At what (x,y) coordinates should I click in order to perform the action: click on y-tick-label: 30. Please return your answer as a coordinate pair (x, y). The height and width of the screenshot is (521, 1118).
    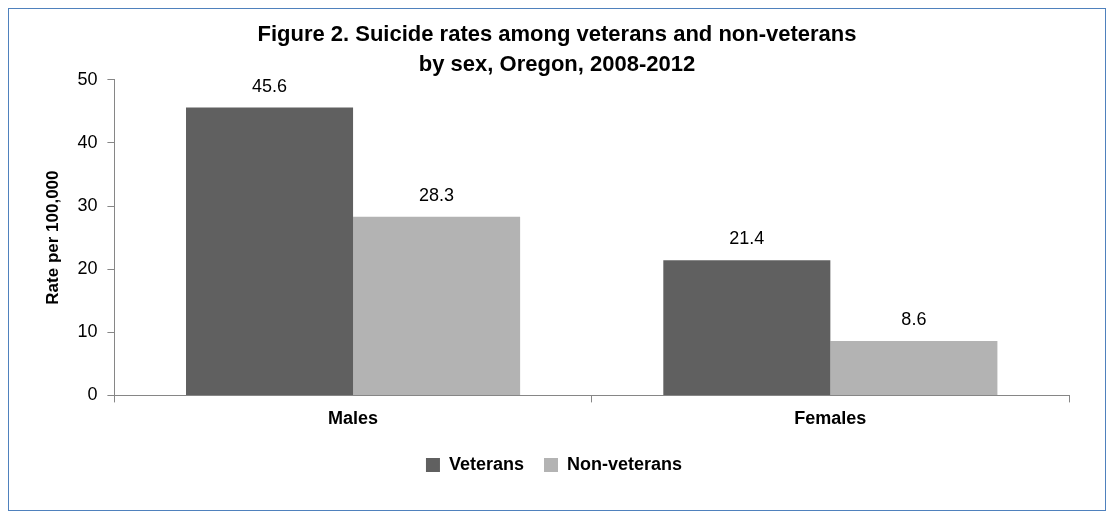
    Looking at the image, I should click on (87, 205).